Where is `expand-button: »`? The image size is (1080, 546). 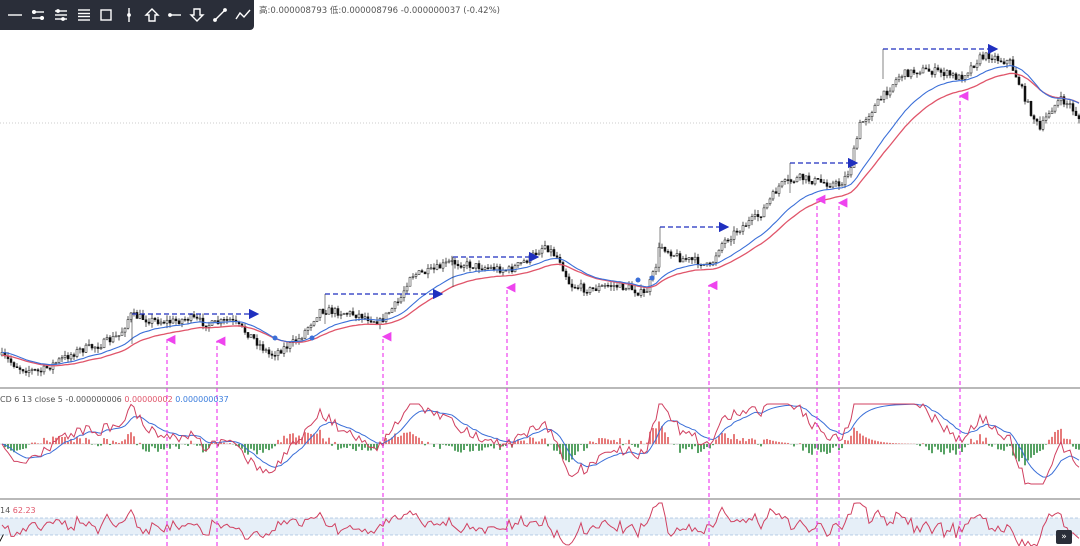 expand-button: » is located at coordinates (1064, 537).